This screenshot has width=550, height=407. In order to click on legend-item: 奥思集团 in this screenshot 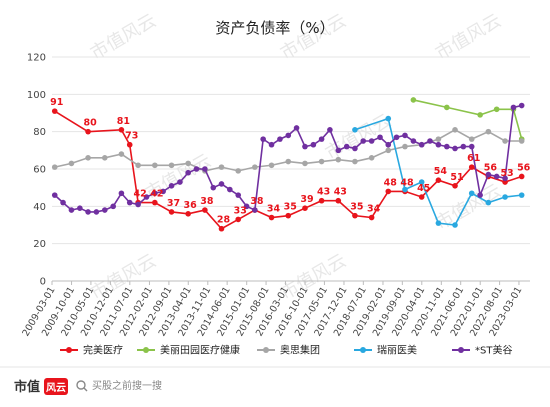, I will do `click(288, 350)`.